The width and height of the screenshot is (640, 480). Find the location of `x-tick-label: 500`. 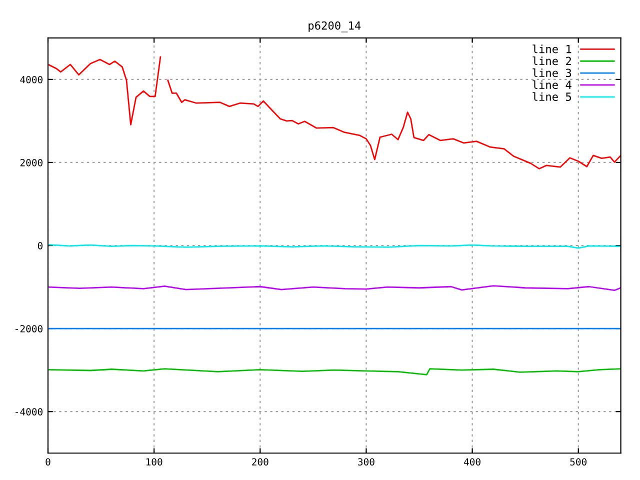

x-tick-label: 500 is located at coordinates (578, 462).